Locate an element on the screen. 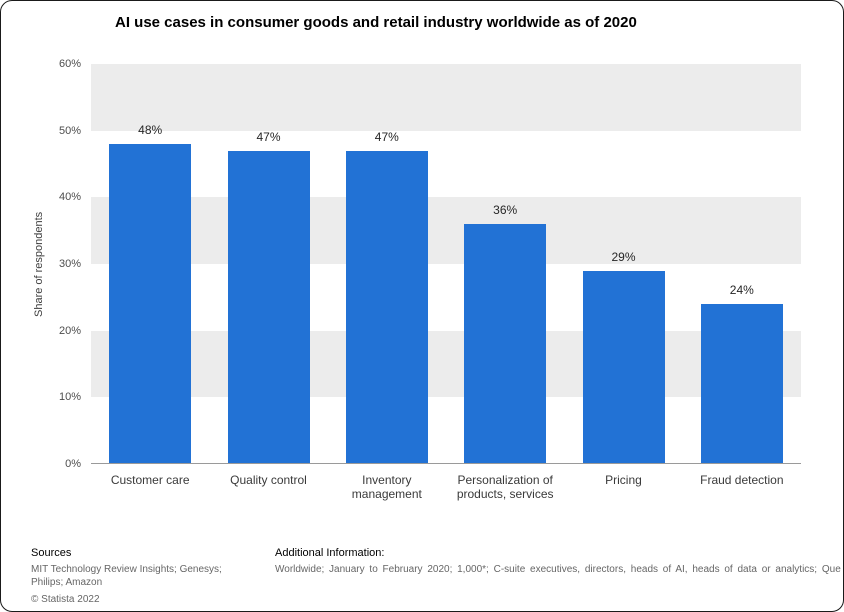 This screenshot has height=612, width=844. sources-line-1: MIT Technology Review Insights; Genesys; is located at coordinates (126, 569).